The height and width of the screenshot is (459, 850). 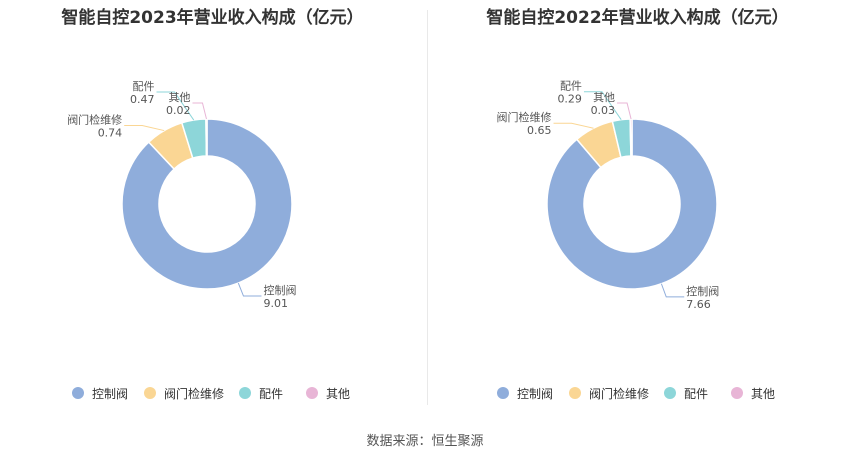 What do you see at coordinates (539, 130) in the screenshot?
I see `slice-value-阀门检维修: 0.65` at bounding box center [539, 130].